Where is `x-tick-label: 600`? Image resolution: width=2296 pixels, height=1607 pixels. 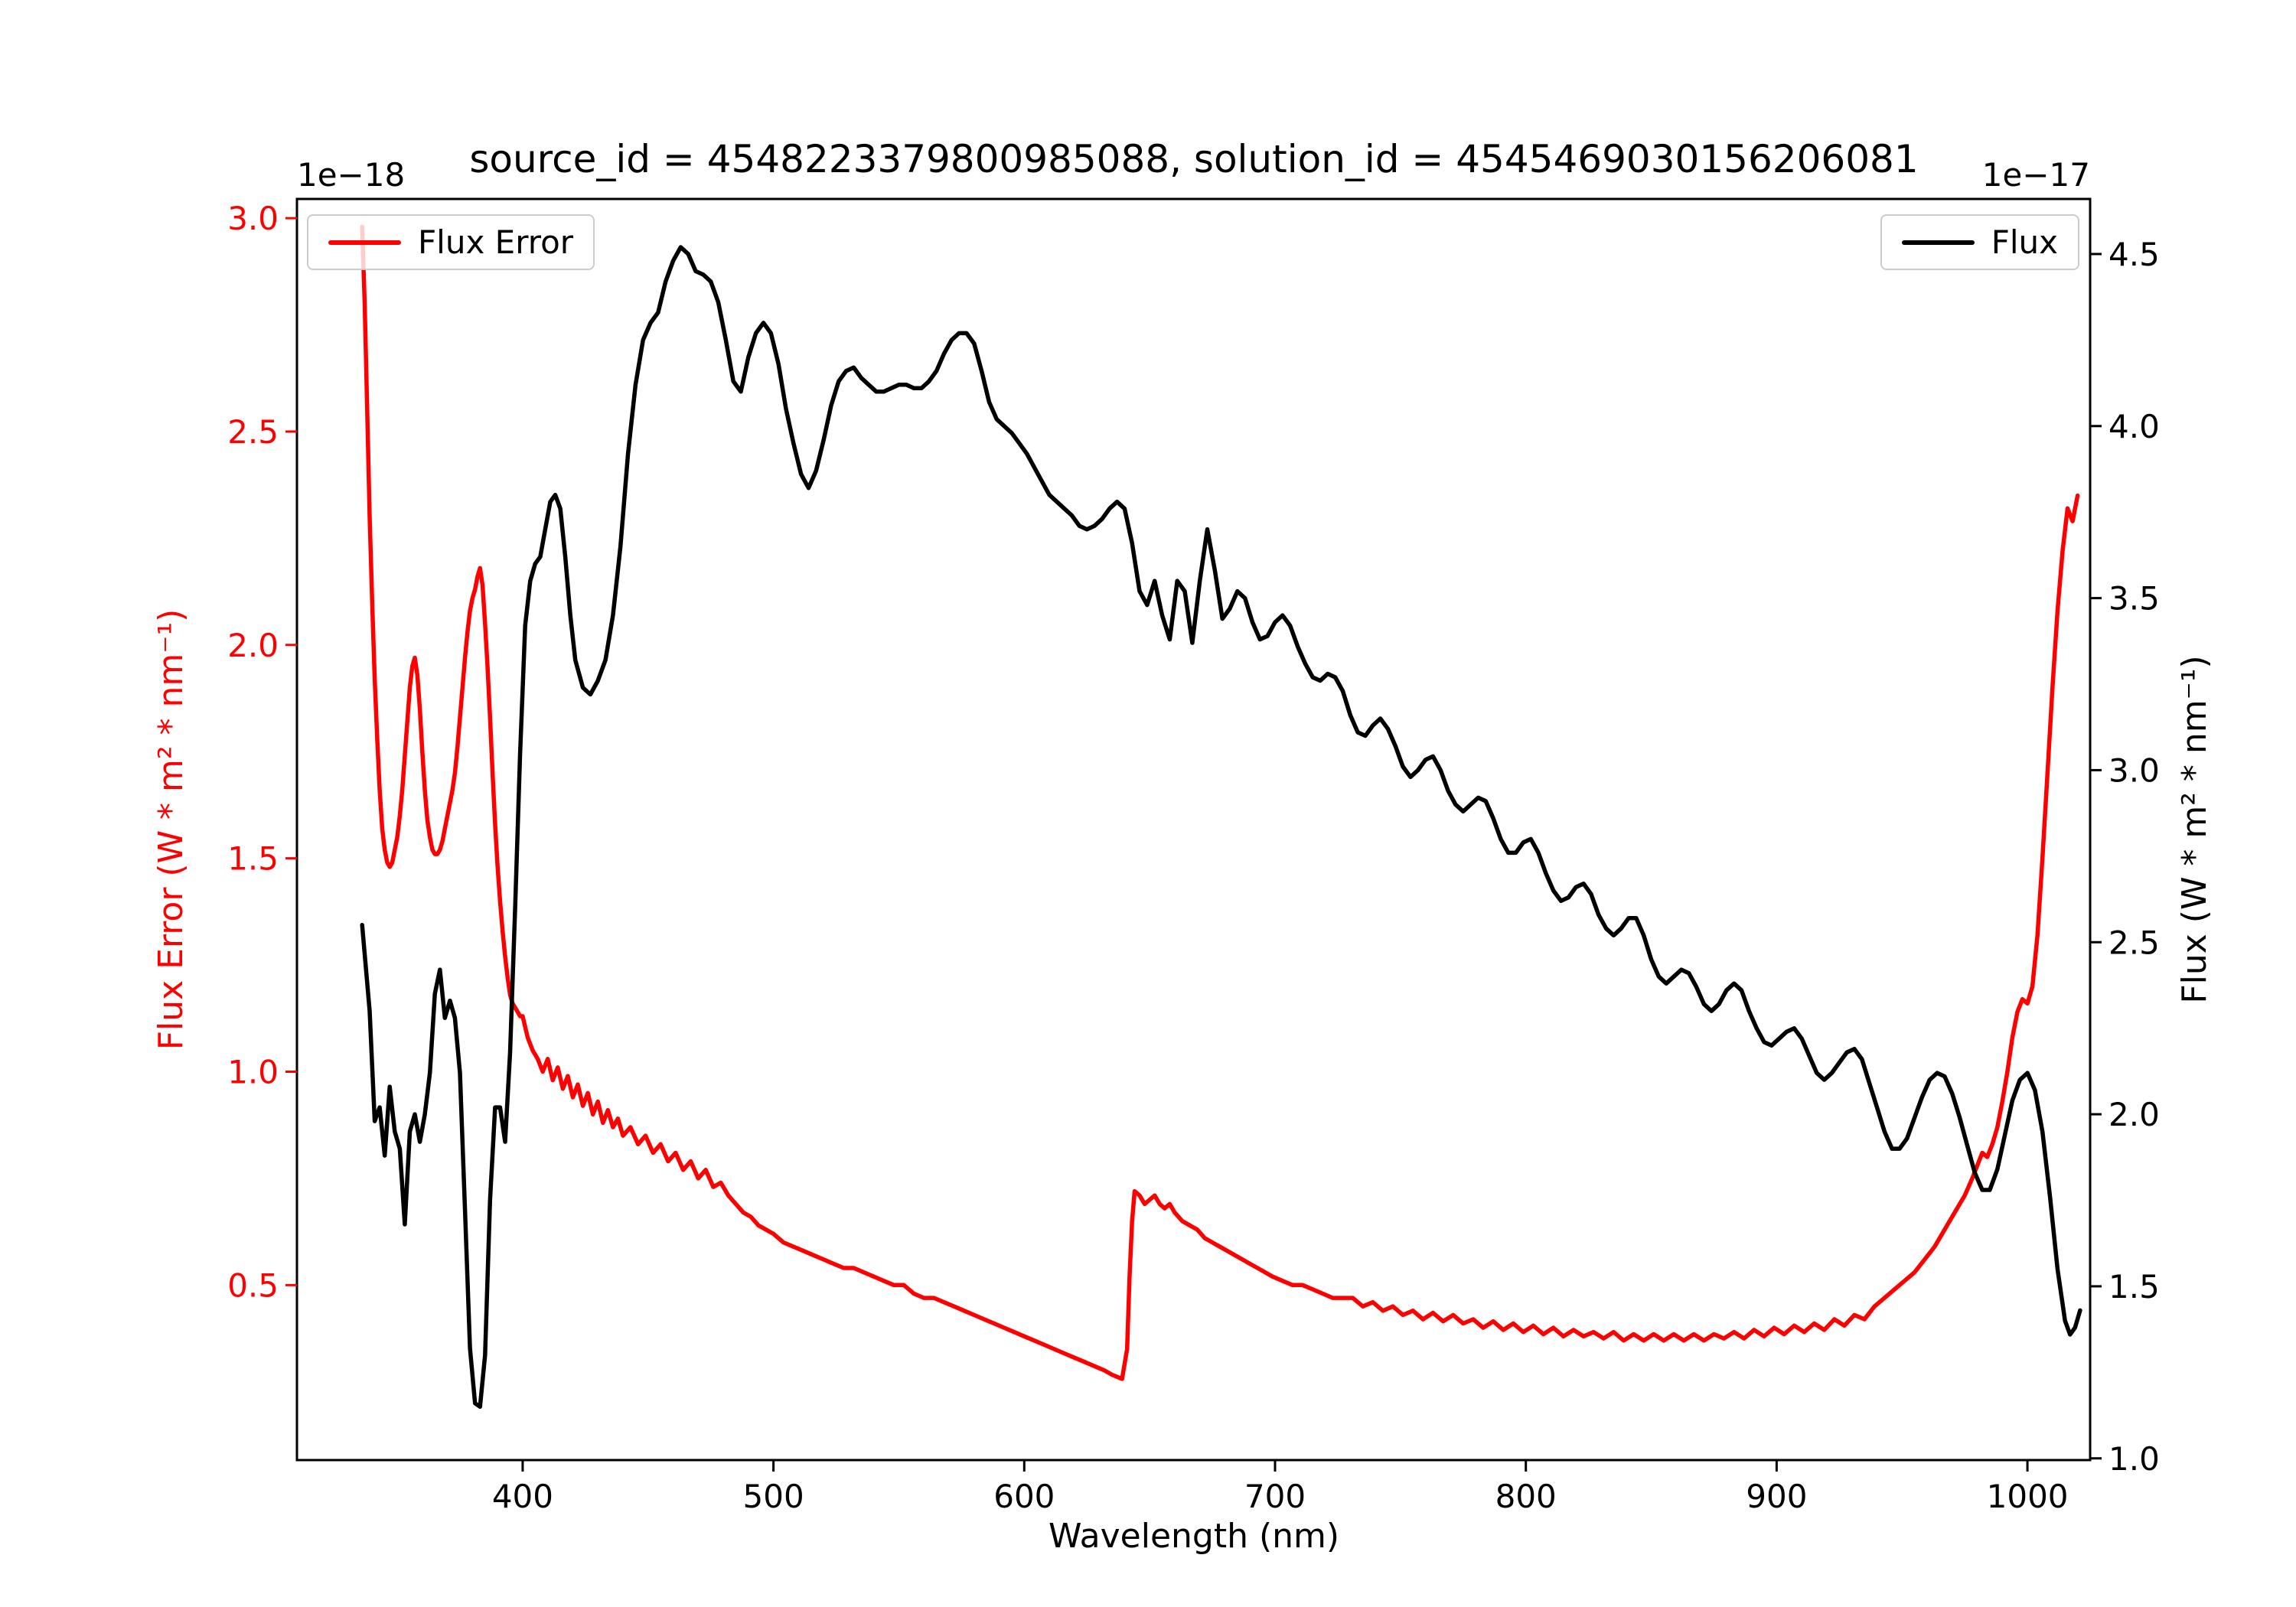
x-tick-label: 600 is located at coordinates (1024, 1496).